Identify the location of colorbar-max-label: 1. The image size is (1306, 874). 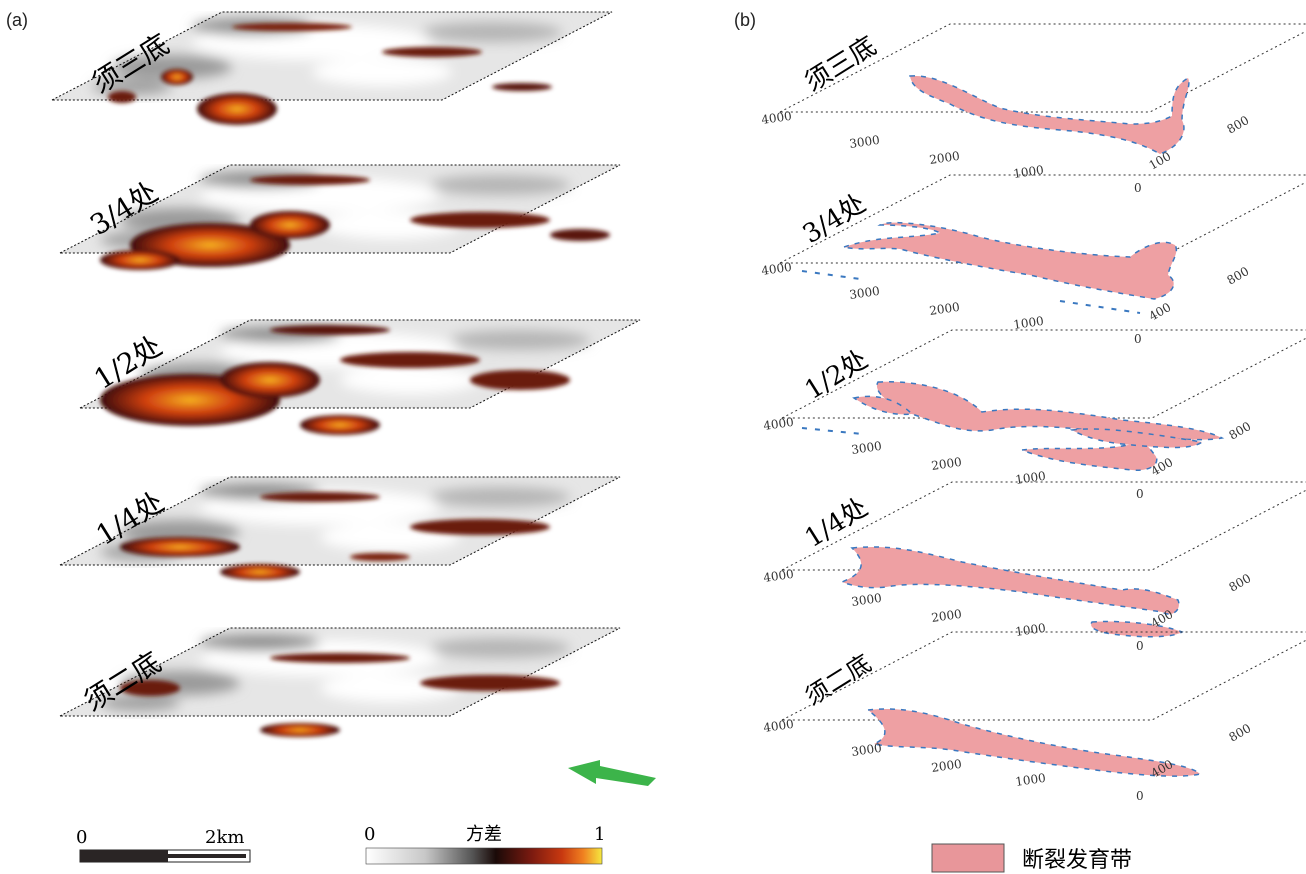
(599, 834).